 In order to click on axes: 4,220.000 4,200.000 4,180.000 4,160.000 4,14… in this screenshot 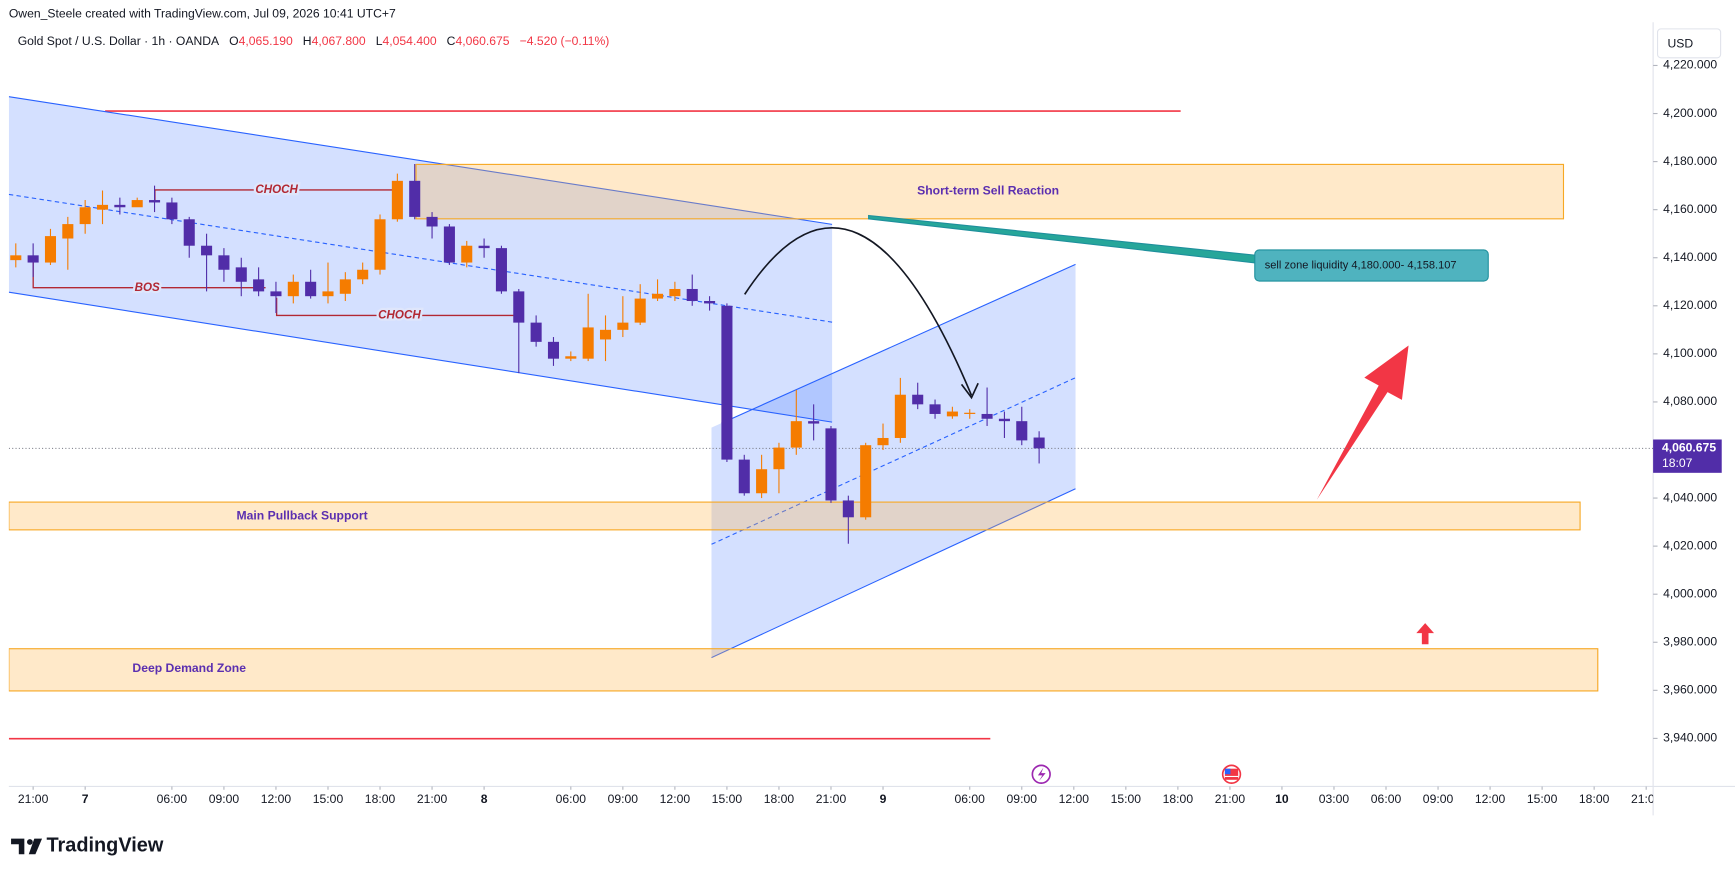, I will do `click(1685, 401)`.